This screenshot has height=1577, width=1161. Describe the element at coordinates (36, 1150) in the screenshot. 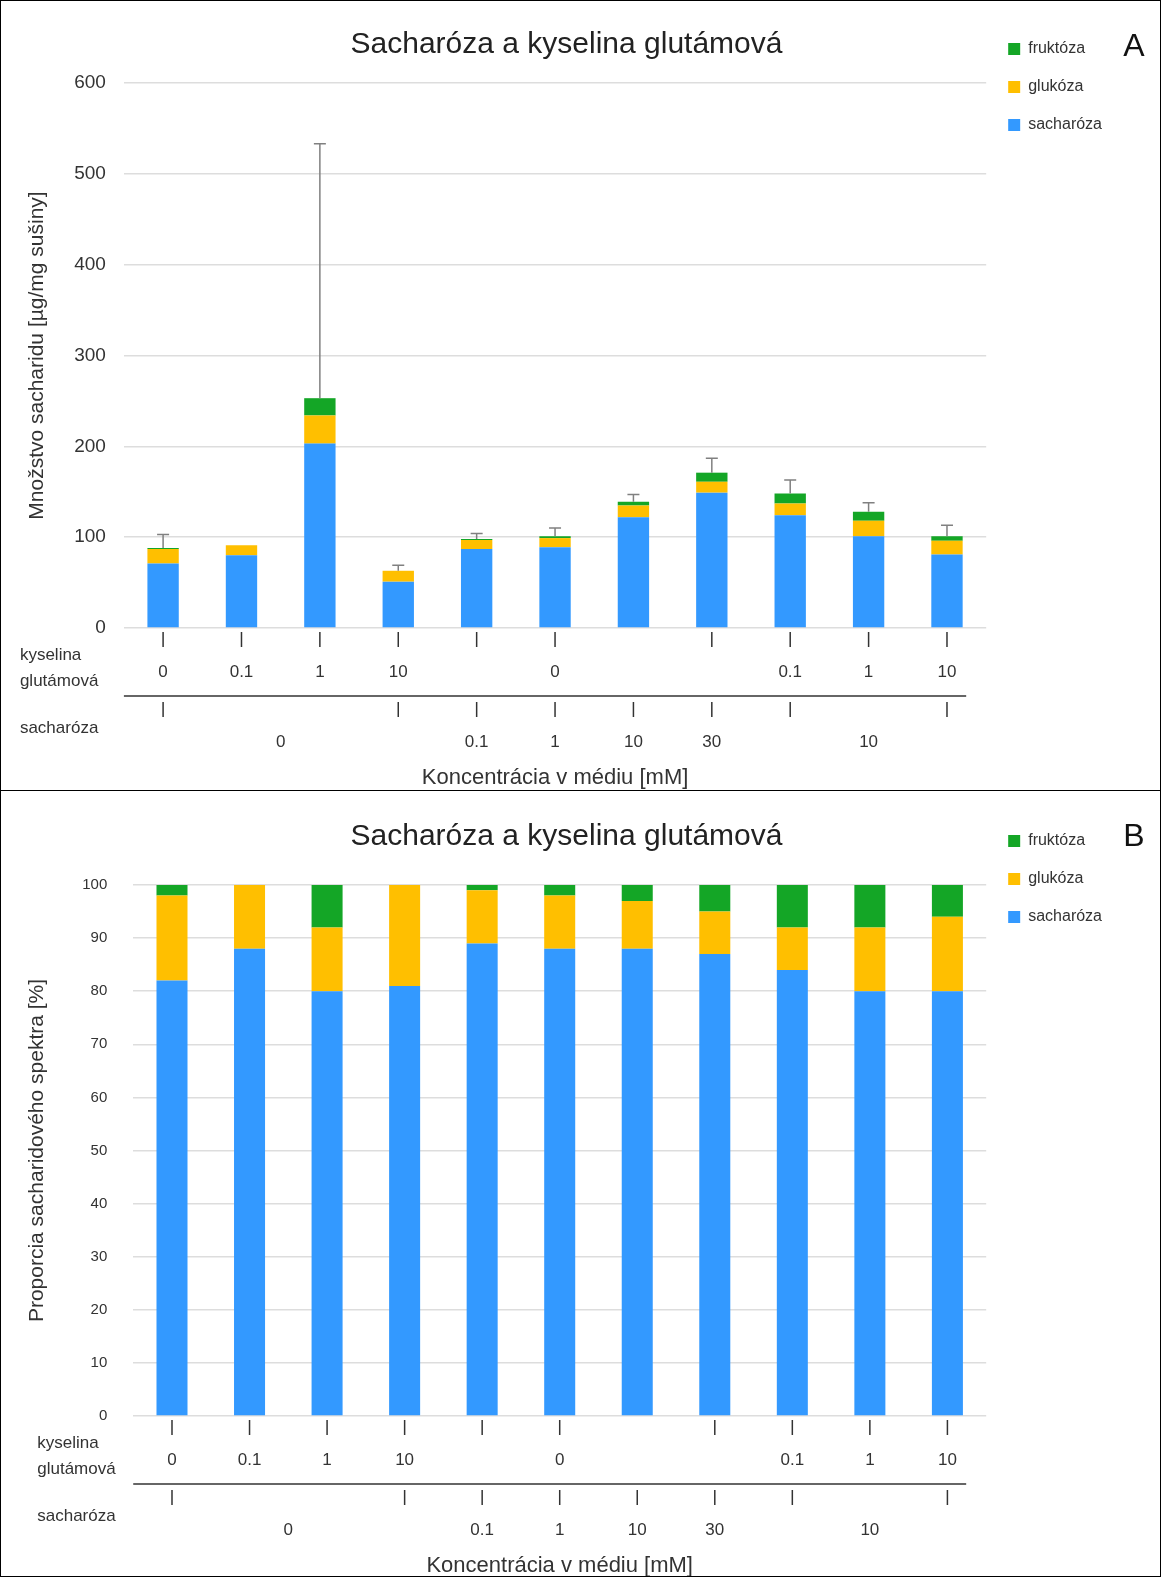

I see `y-axis-title: Proporcia sacharidového spektra [%]` at that location.